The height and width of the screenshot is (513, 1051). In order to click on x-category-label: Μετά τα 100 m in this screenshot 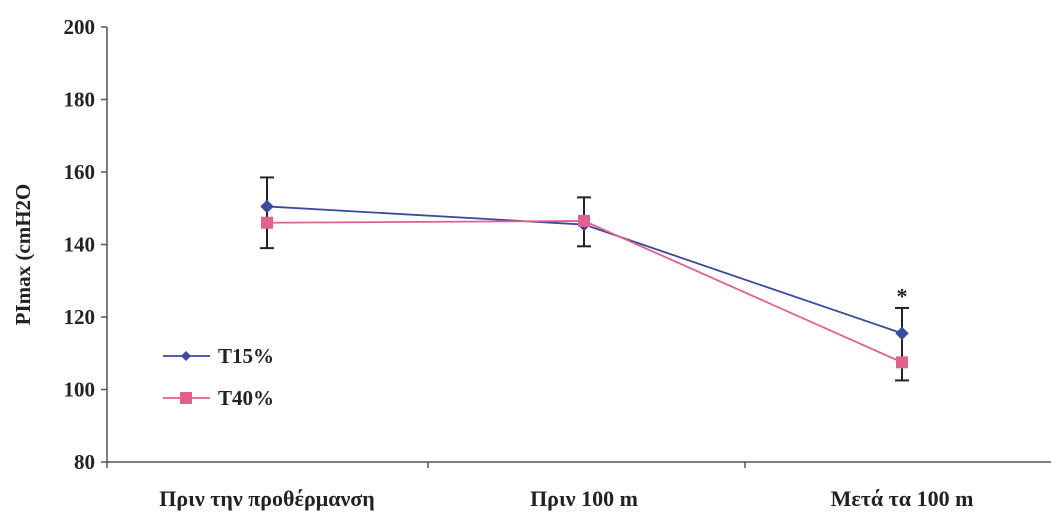, I will do `click(902, 498)`.